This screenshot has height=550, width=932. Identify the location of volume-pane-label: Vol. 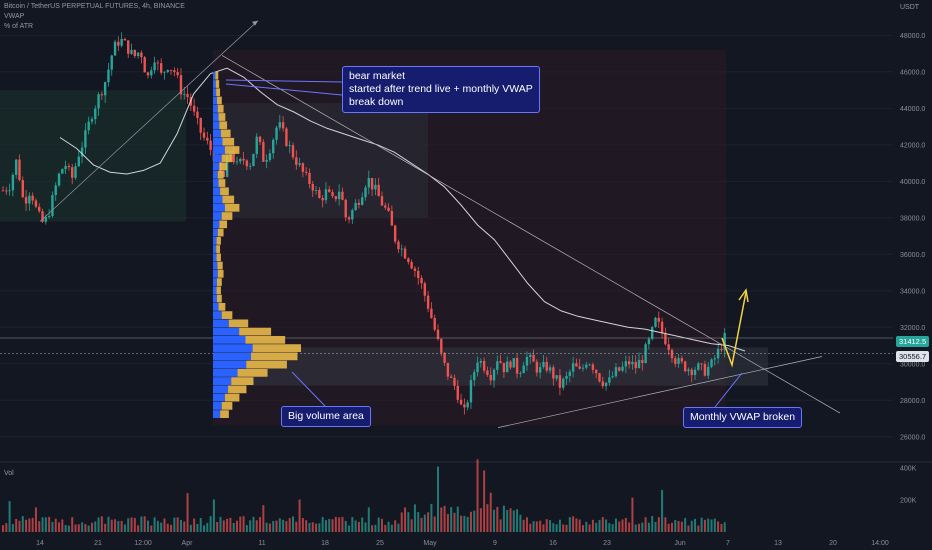
(9, 473).